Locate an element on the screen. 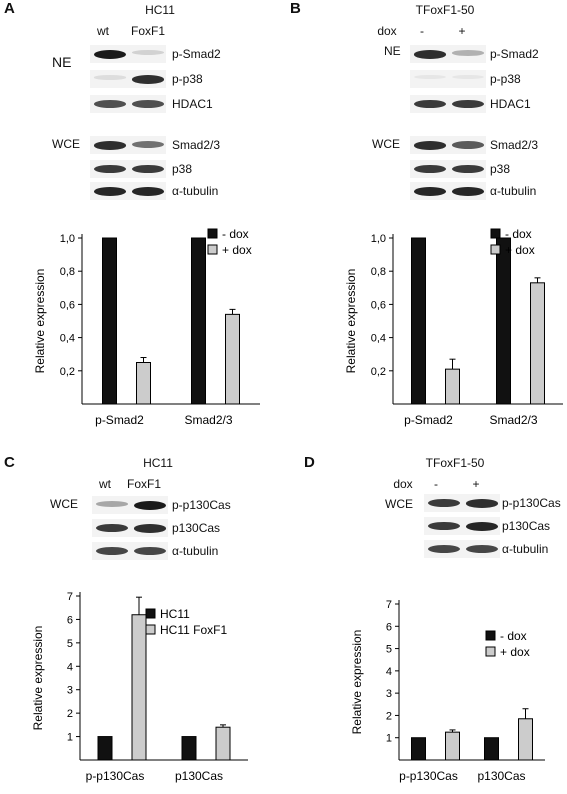 This screenshot has height=794, width=567. lane-label: + is located at coordinates (476, 484).